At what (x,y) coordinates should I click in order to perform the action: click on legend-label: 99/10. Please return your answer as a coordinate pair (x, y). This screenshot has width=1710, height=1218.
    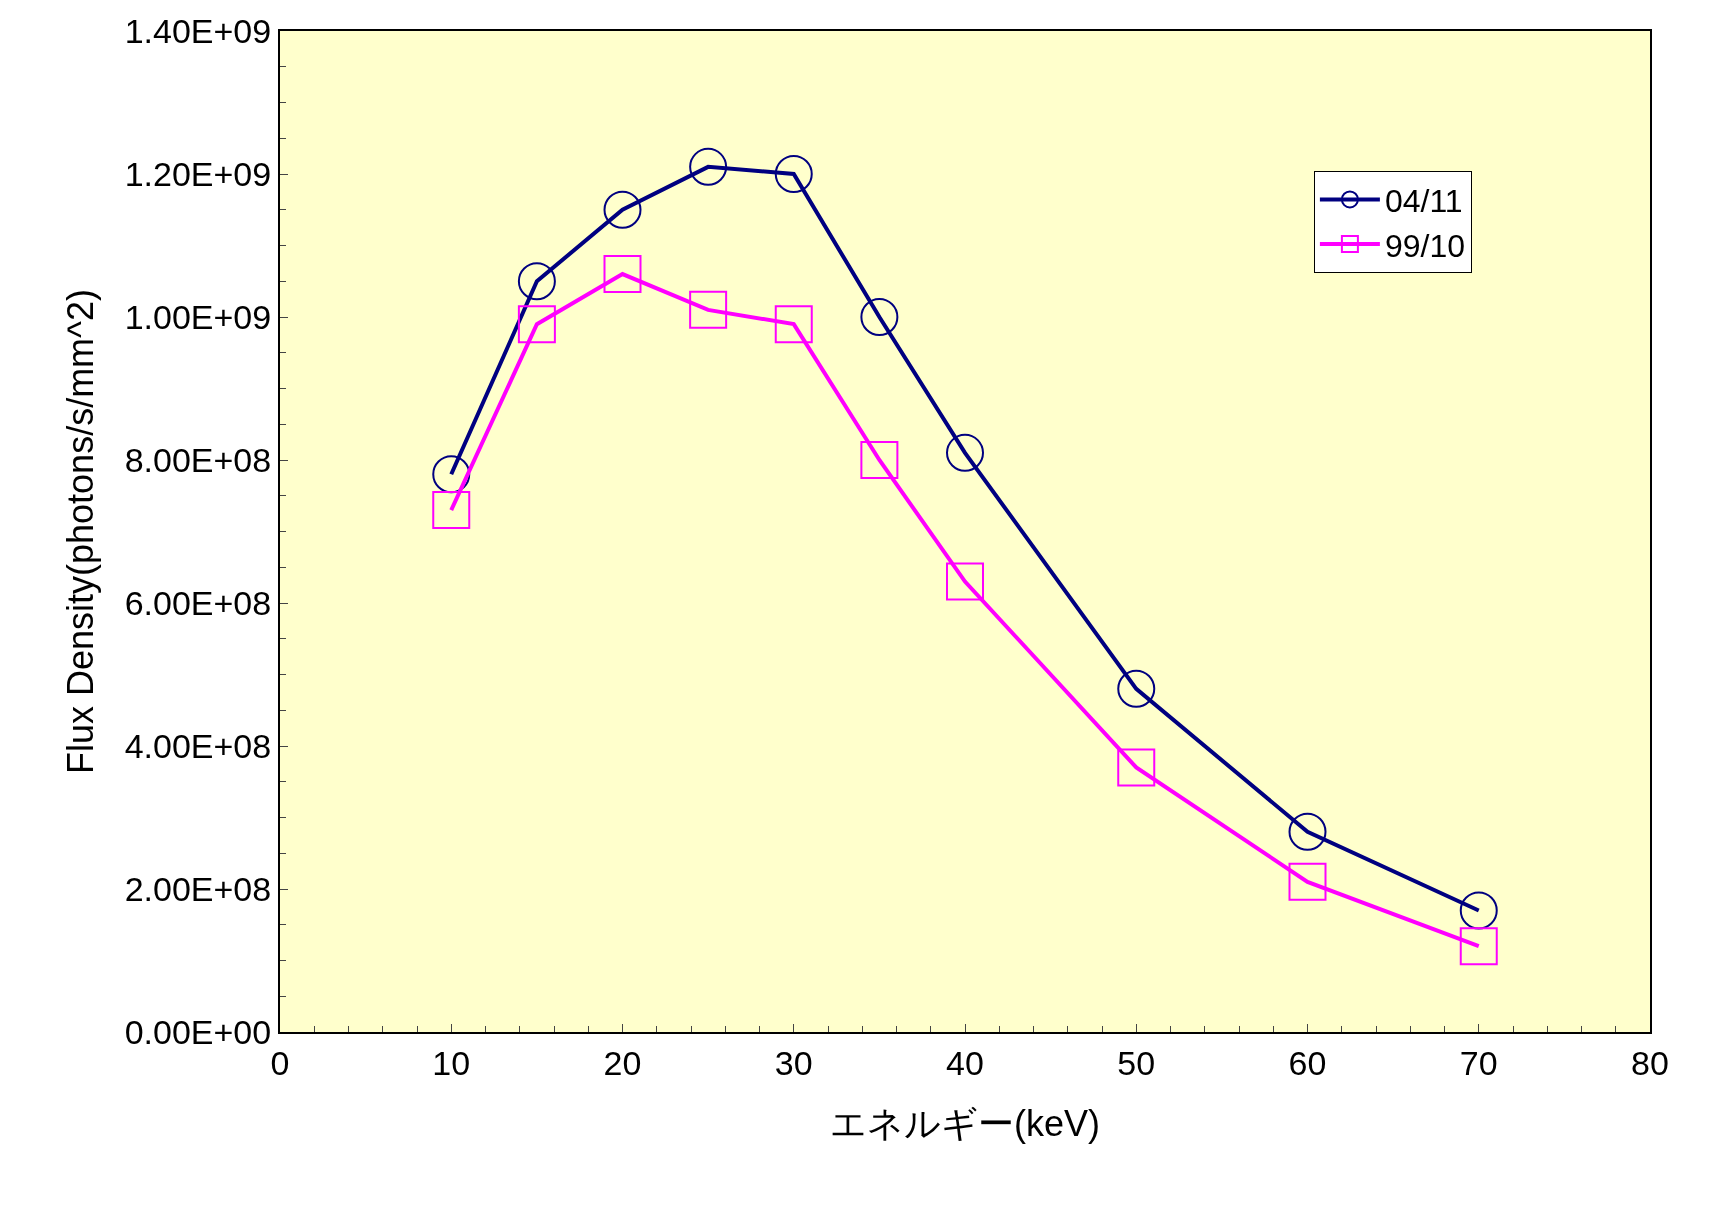
    Looking at the image, I should click on (1424, 245).